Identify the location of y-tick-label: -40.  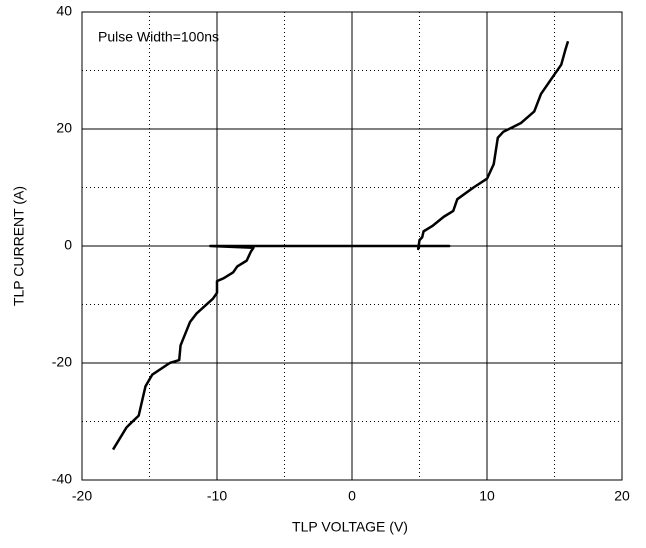
(62, 479).